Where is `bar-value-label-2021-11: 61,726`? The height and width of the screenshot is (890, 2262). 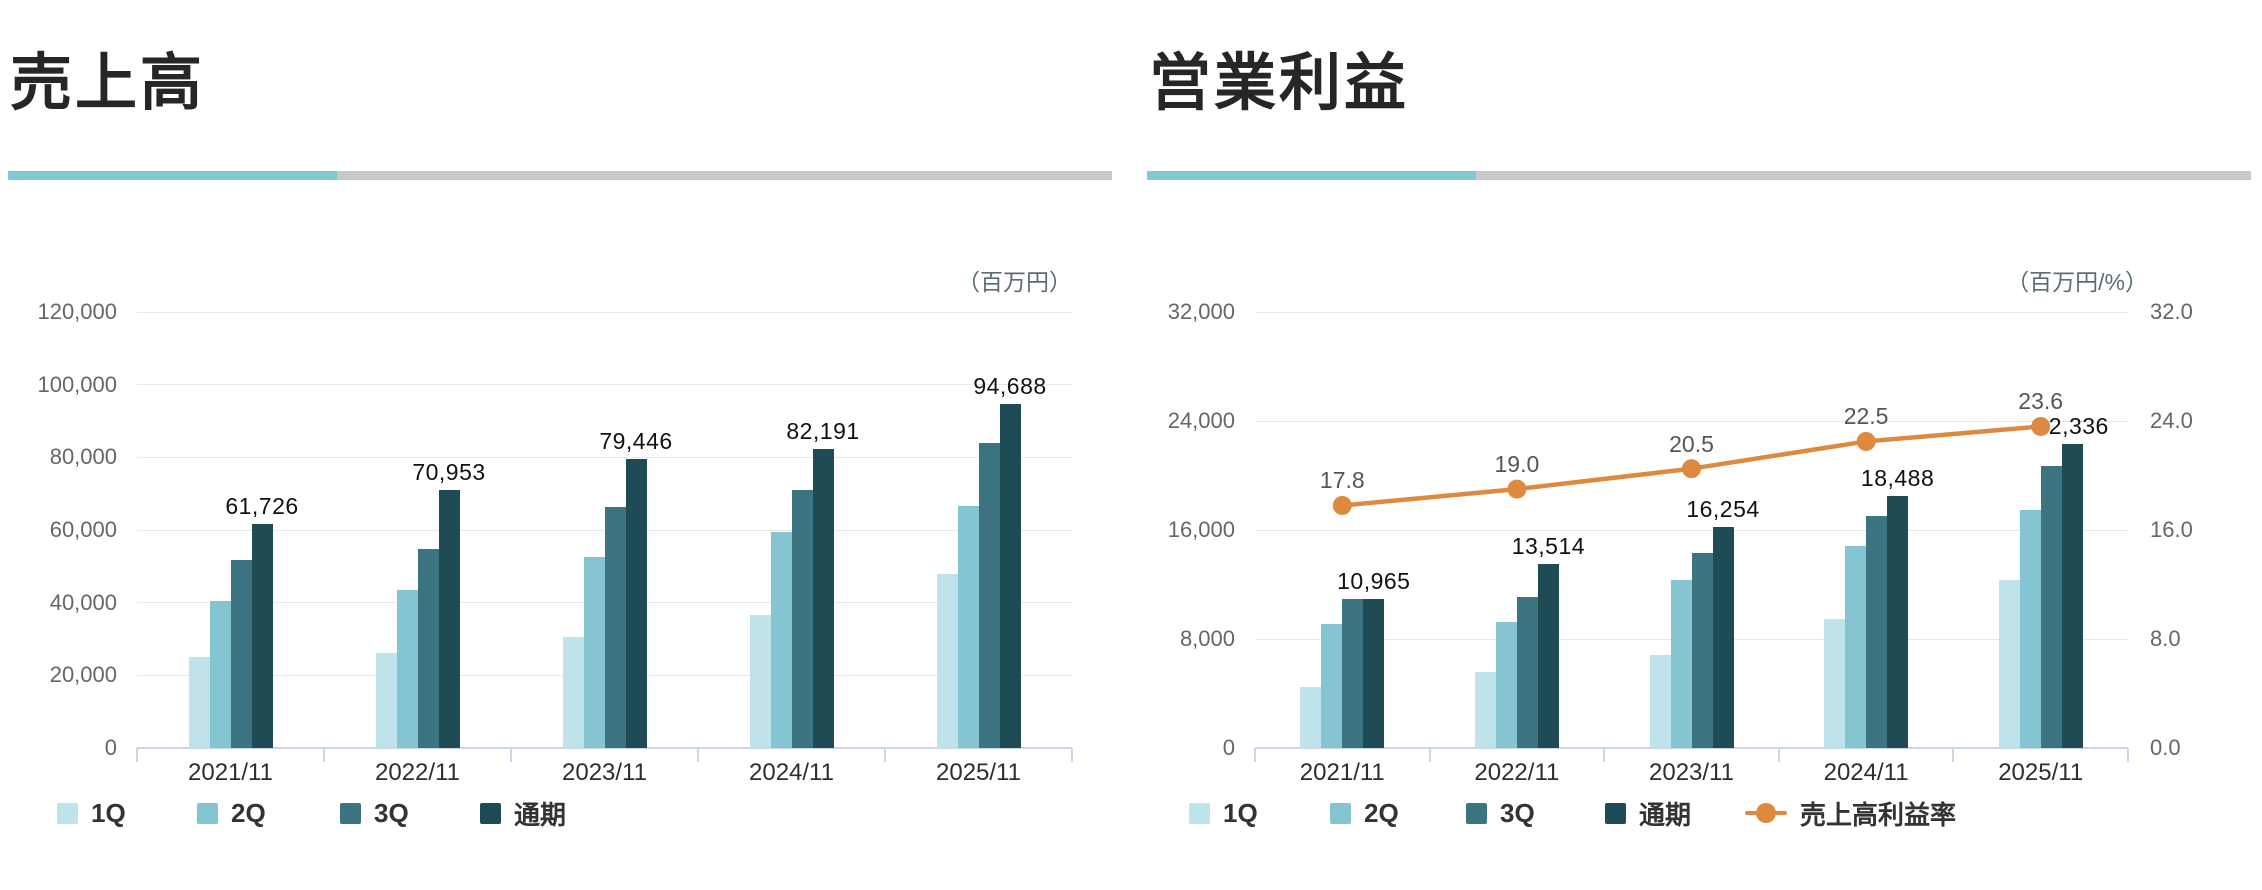
bar-value-label-2021-11: 61,726 is located at coordinates (262, 505).